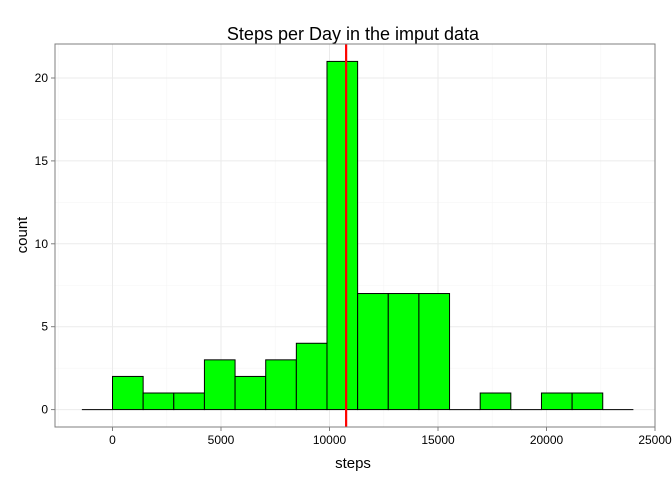 This screenshot has width=672, height=485. What do you see at coordinates (438, 440) in the screenshot?
I see `x-tick-label: 15000` at bounding box center [438, 440].